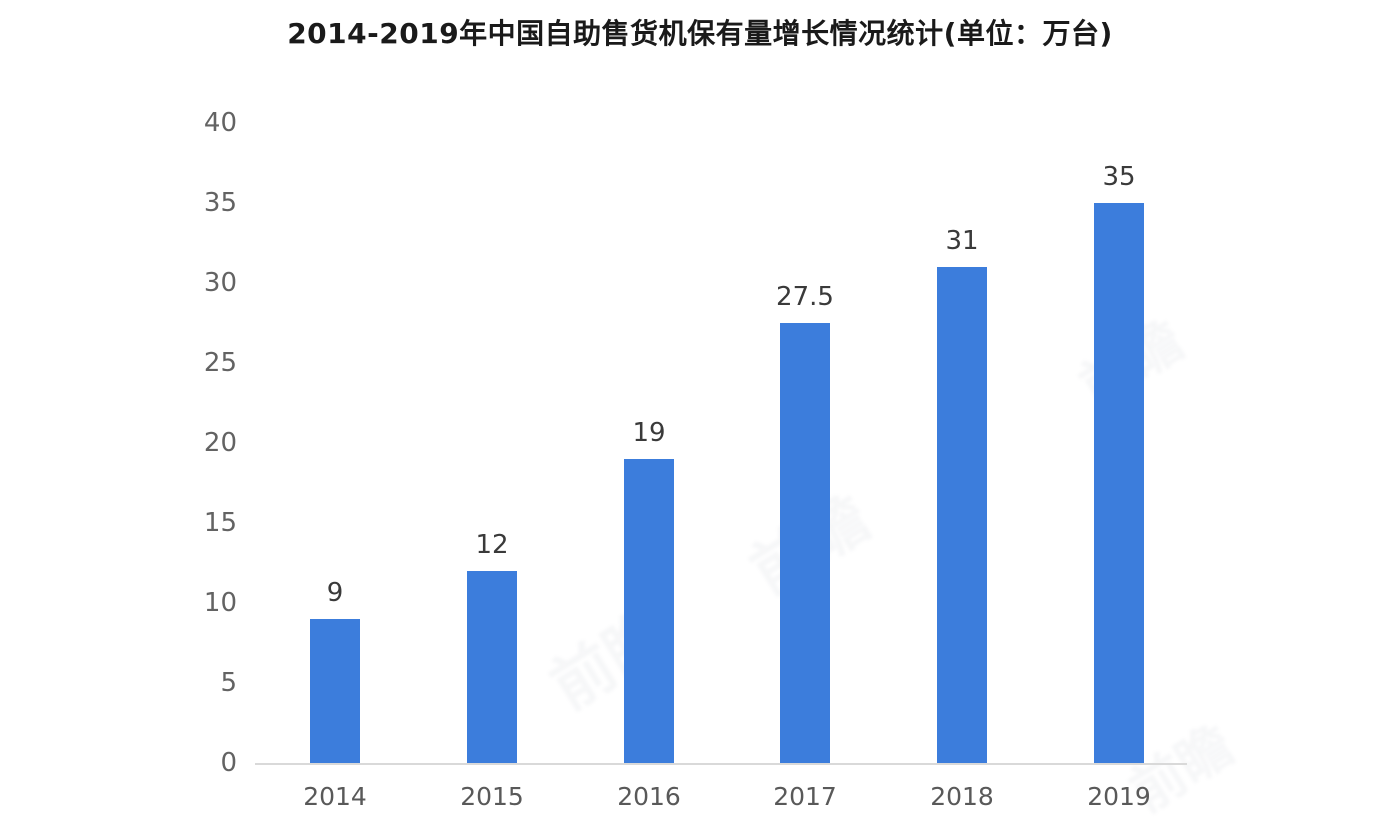 This screenshot has height=836, width=1400. What do you see at coordinates (220, 283) in the screenshot?
I see `y-axis-tick-label: 30` at bounding box center [220, 283].